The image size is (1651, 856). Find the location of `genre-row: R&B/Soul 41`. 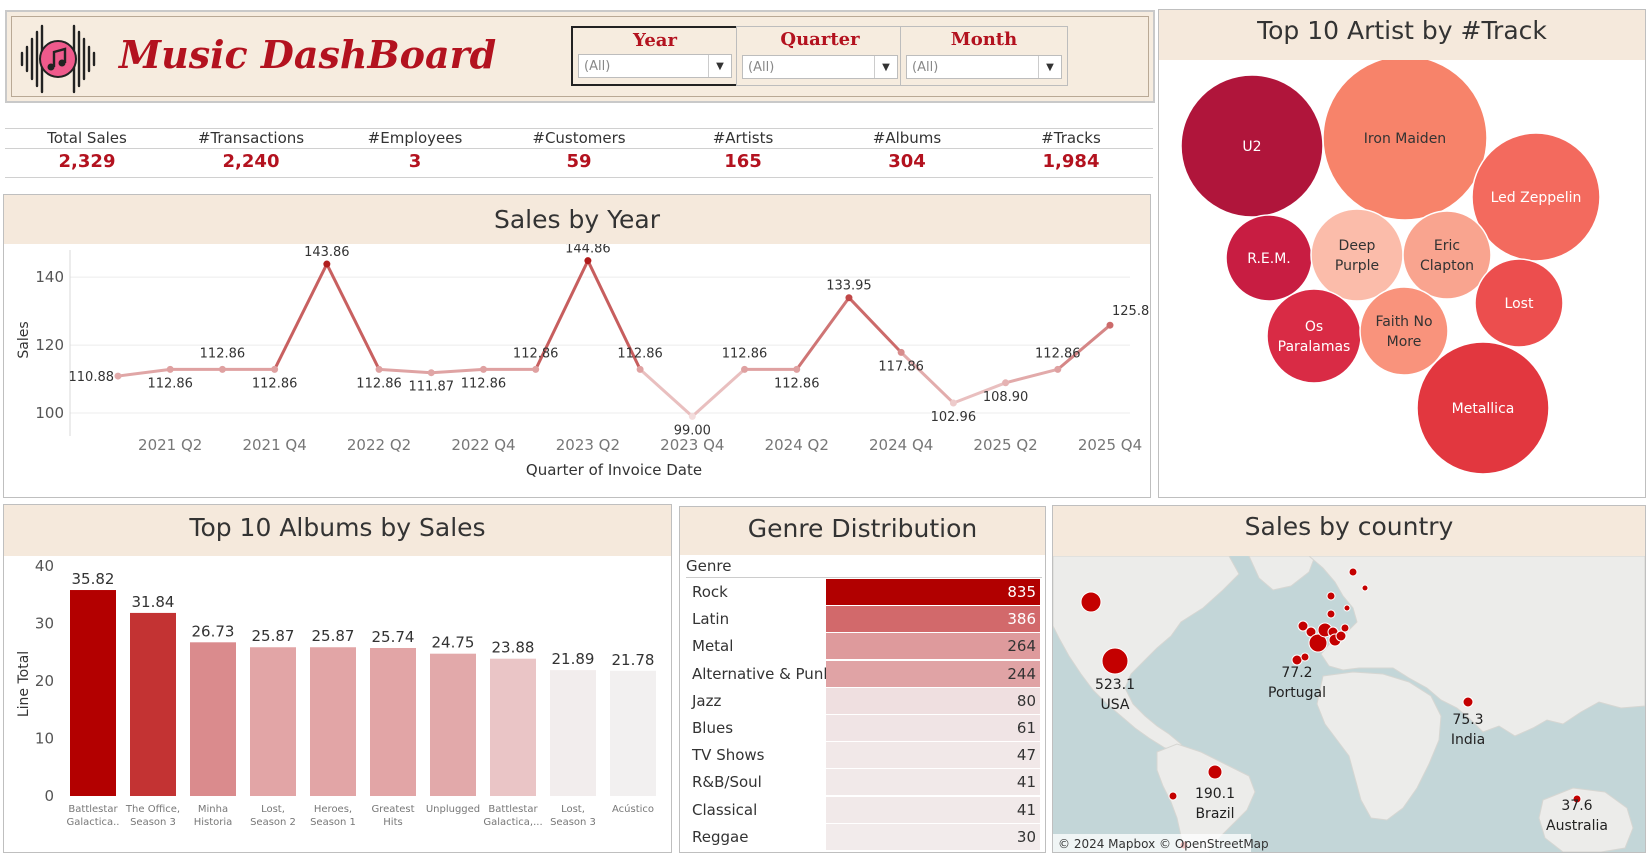

genre-row: R&B/Soul 41 is located at coordinates (864, 782).